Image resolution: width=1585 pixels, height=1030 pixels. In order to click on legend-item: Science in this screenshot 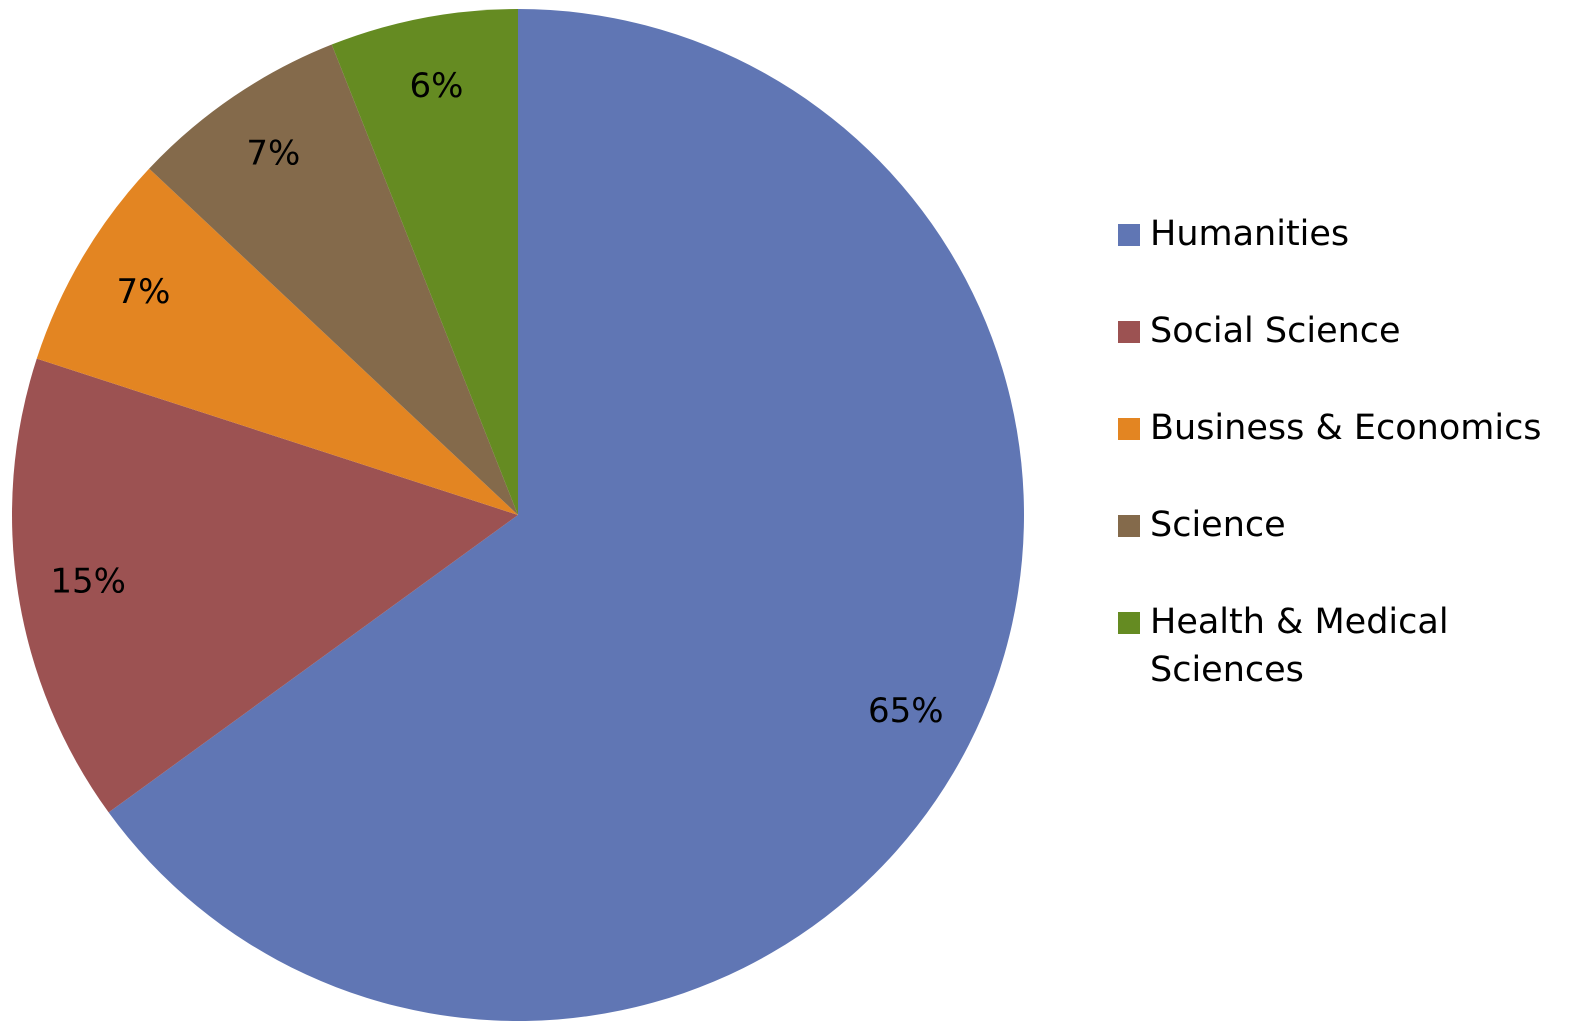, I will do `click(1348, 525)`.